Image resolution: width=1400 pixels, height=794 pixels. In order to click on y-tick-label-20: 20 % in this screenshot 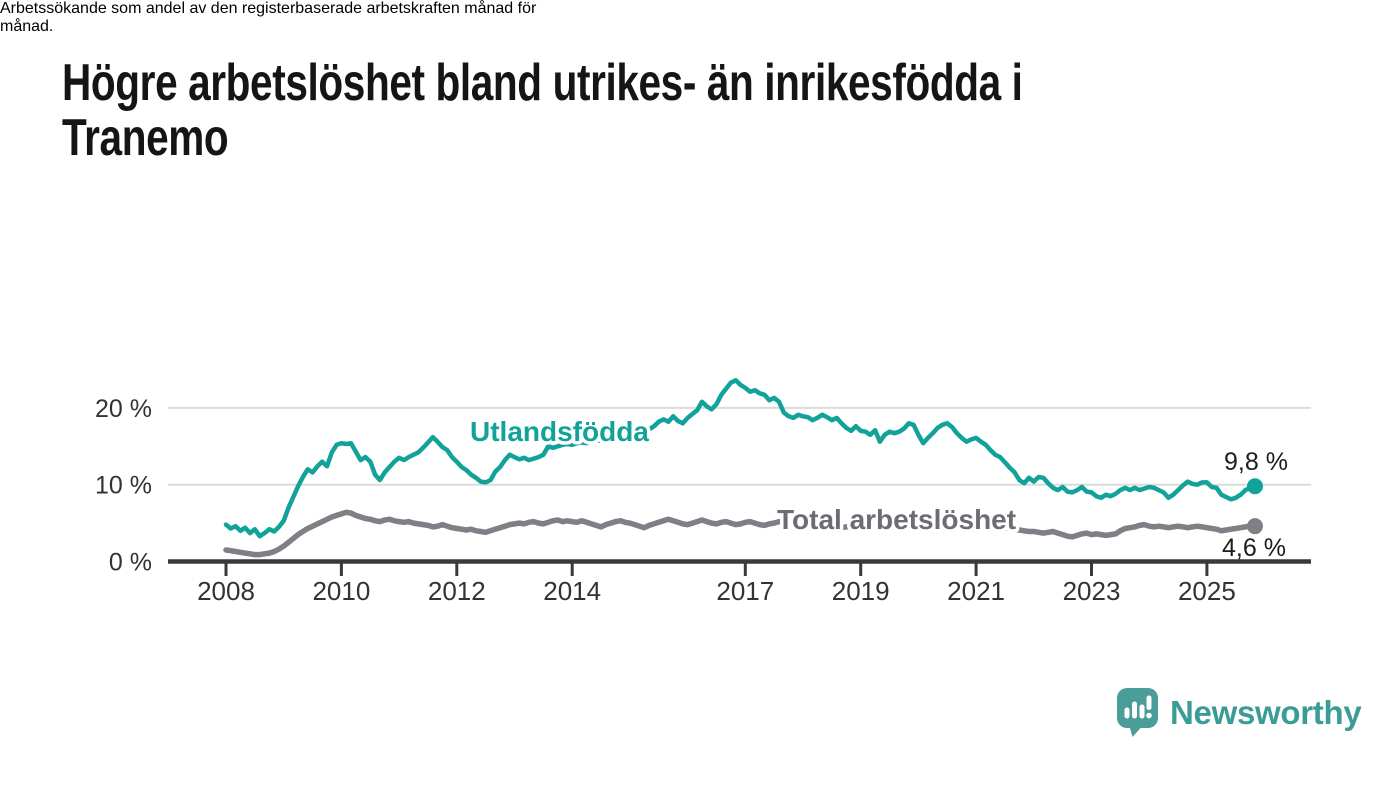, I will do `click(123, 409)`.